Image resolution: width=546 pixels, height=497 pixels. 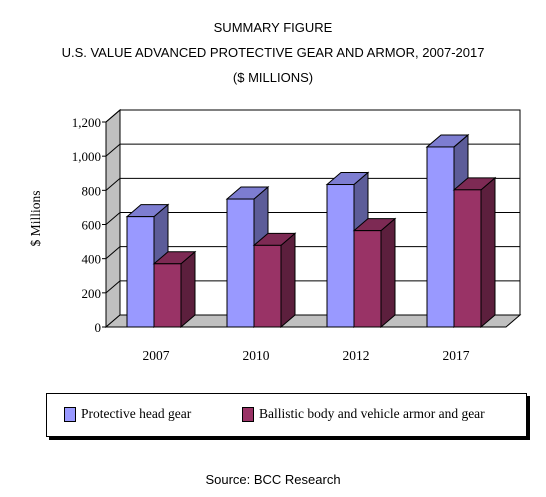 I want to click on legend-item-head-gear: Protective head gear, so click(x=127, y=414).